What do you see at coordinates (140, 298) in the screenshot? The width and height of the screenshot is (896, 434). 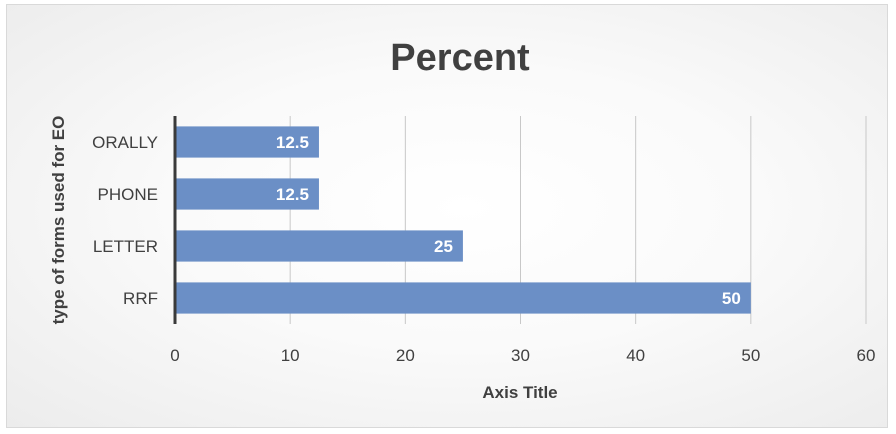 I see `category-label: RRF` at bounding box center [140, 298].